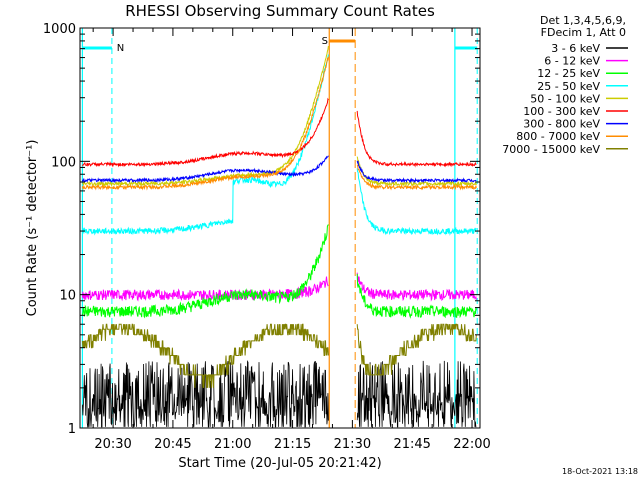 Image resolution: width=640 pixels, height=480 pixels. What do you see at coordinates (32, 228) in the screenshot?
I see `y-axis-title: Count Rate (s⁻¹ detector⁻¹)` at bounding box center [32, 228].